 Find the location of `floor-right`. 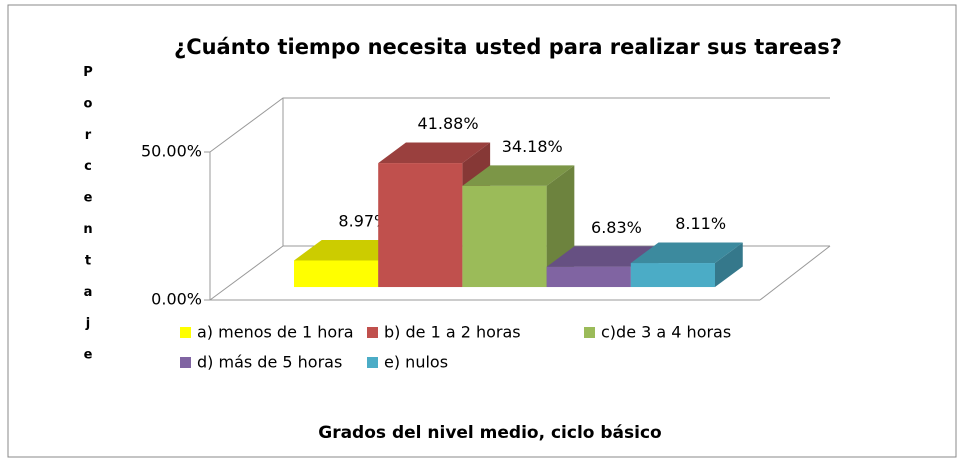

floor-right is located at coordinates (795, 273).